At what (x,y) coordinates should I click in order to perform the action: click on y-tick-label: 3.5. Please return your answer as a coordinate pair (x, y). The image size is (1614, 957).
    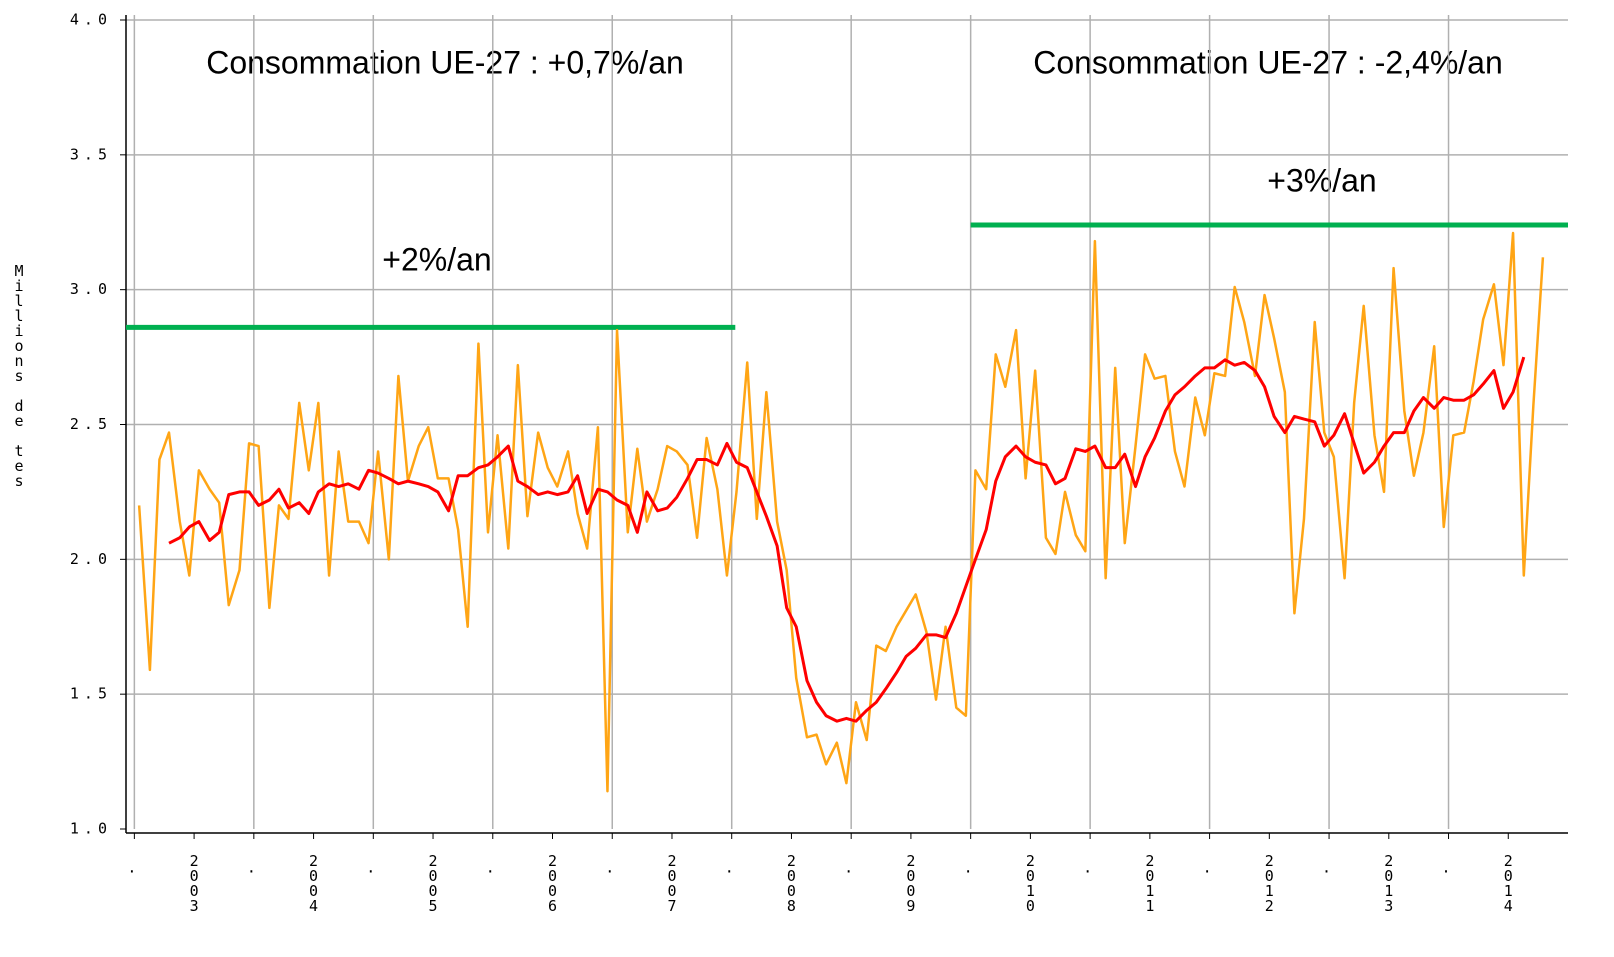
    Looking at the image, I should click on (91, 154).